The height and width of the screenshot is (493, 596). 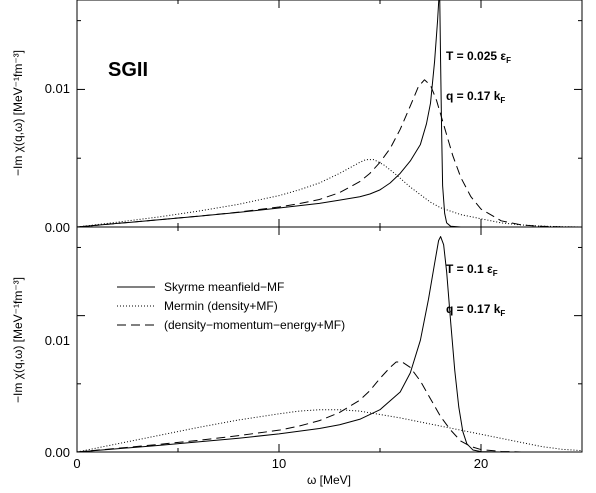 I want to click on legend-label: Skyrme meanfield−MF, so click(x=224, y=287).